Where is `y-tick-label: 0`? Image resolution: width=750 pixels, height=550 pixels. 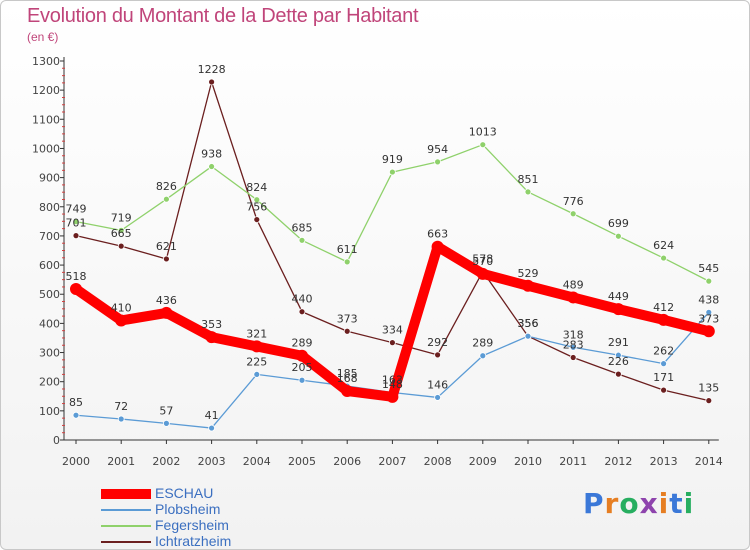
y-tick-label: 0 is located at coordinates (56, 440).